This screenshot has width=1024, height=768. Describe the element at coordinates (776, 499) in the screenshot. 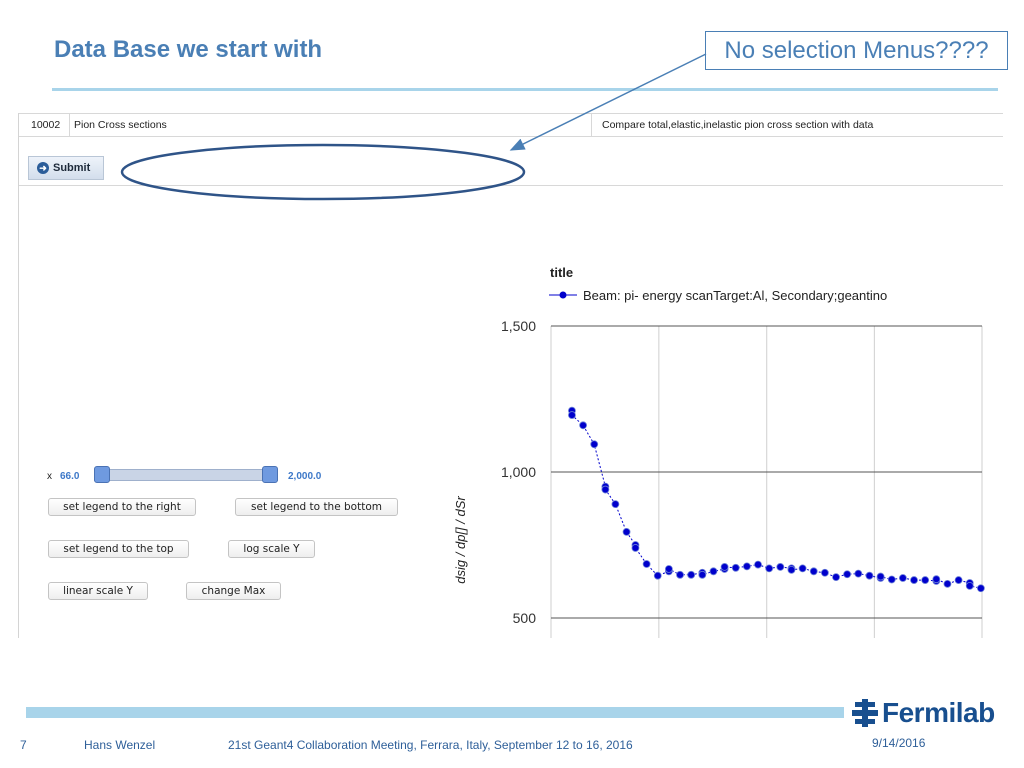

I see `series-line` at that location.